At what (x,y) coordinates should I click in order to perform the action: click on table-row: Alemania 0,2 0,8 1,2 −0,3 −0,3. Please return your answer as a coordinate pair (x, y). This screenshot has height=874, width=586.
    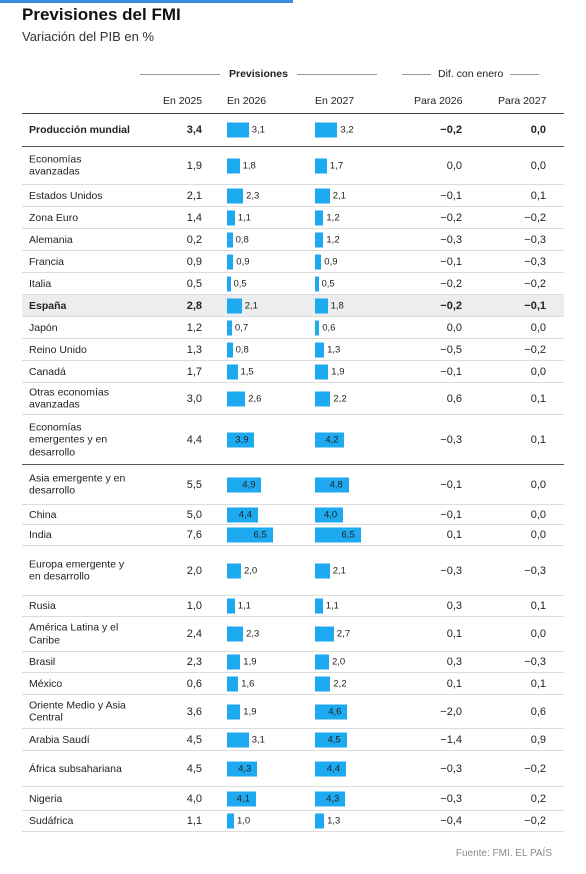
    Looking at the image, I should click on (293, 240).